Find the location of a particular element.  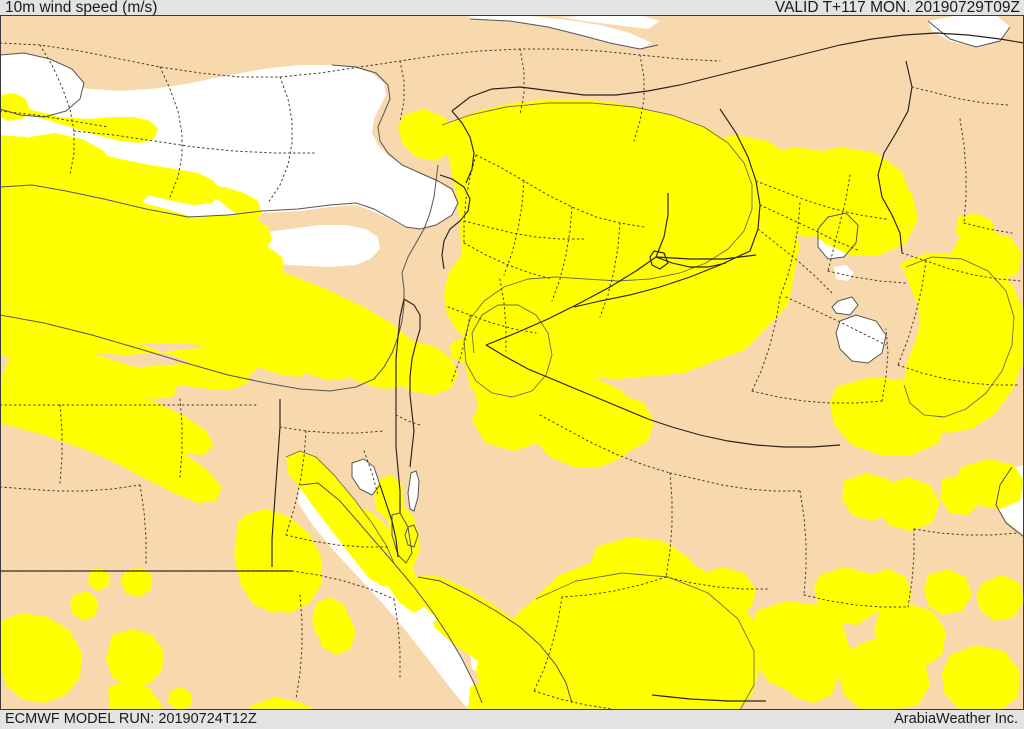

iraq-lake-razzaza is located at coordinates (861, 339).